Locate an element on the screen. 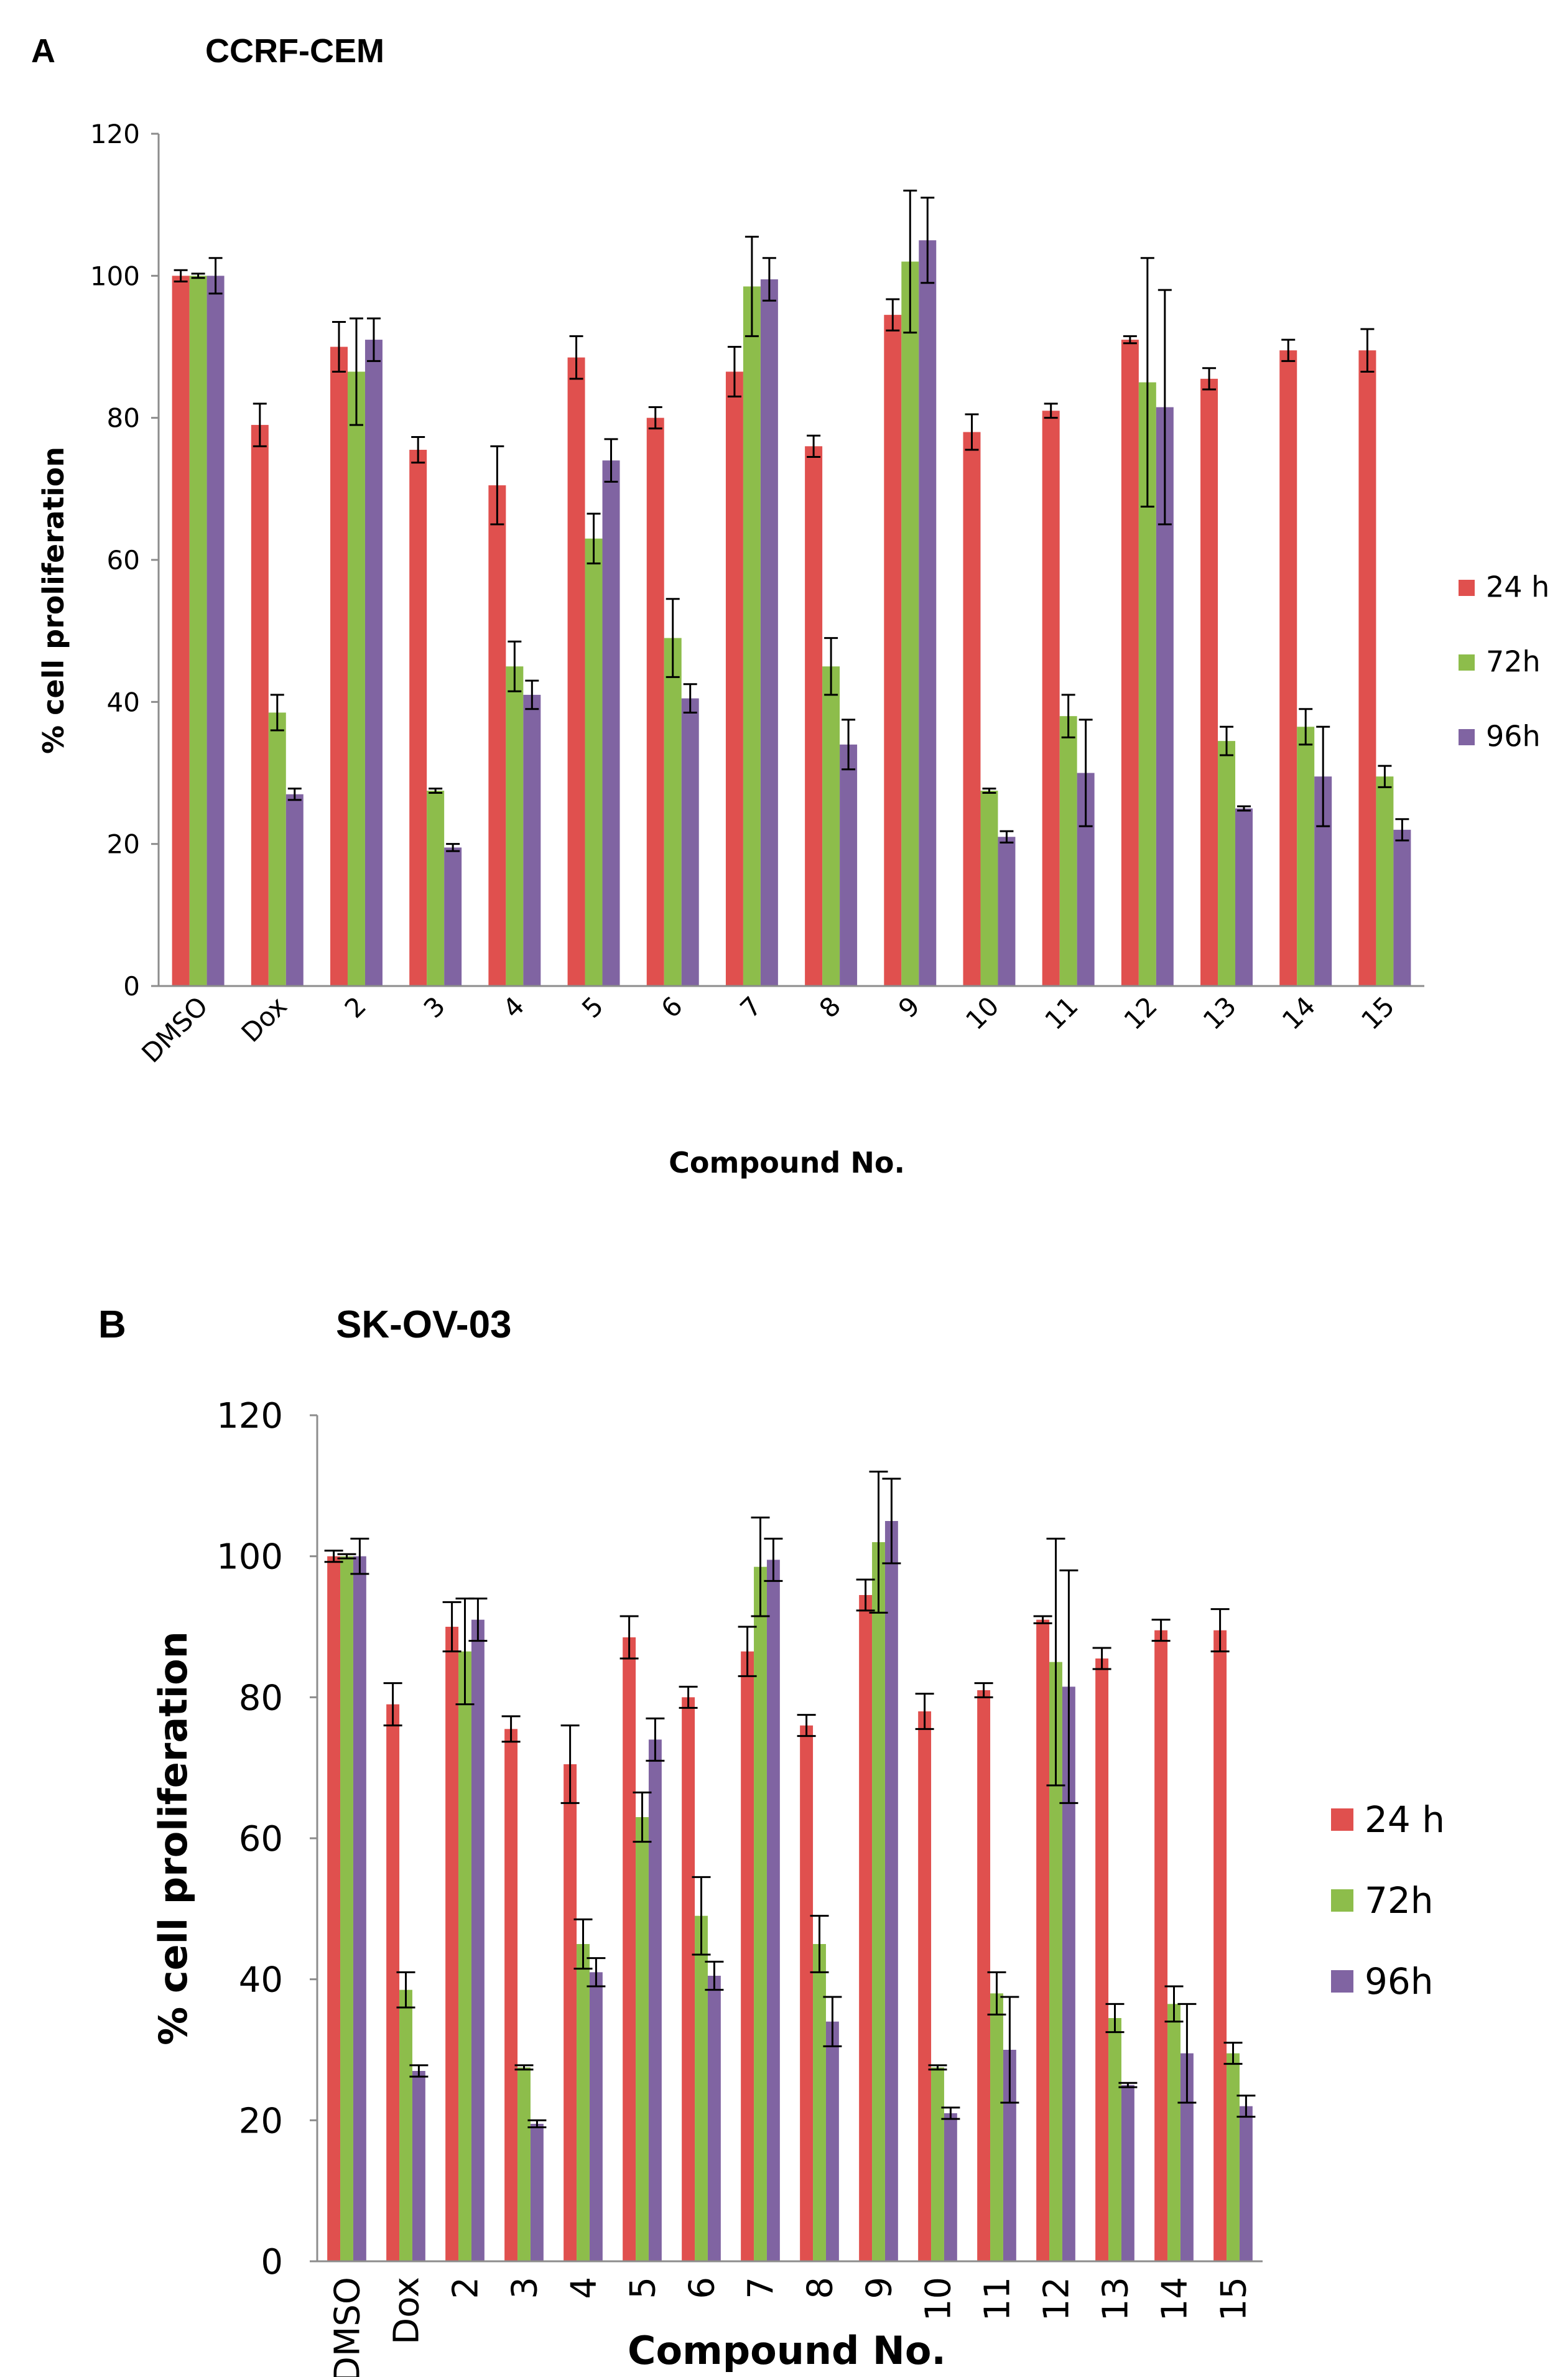 This screenshot has height=2377, width=1568. ytick-label: 80 is located at coordinates (261, 1698).